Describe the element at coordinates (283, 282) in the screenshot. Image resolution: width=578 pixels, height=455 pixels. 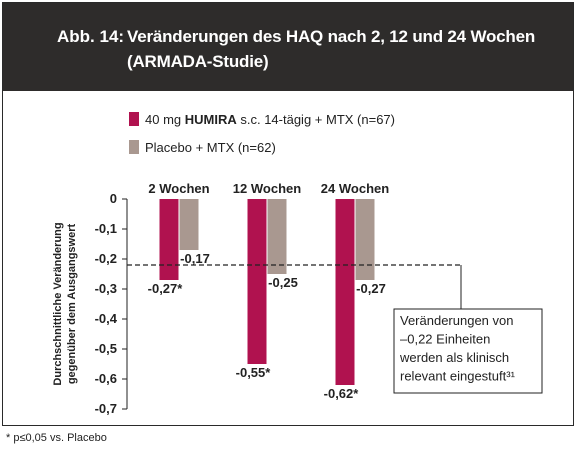
I see `data-label: -0,25` at that location.